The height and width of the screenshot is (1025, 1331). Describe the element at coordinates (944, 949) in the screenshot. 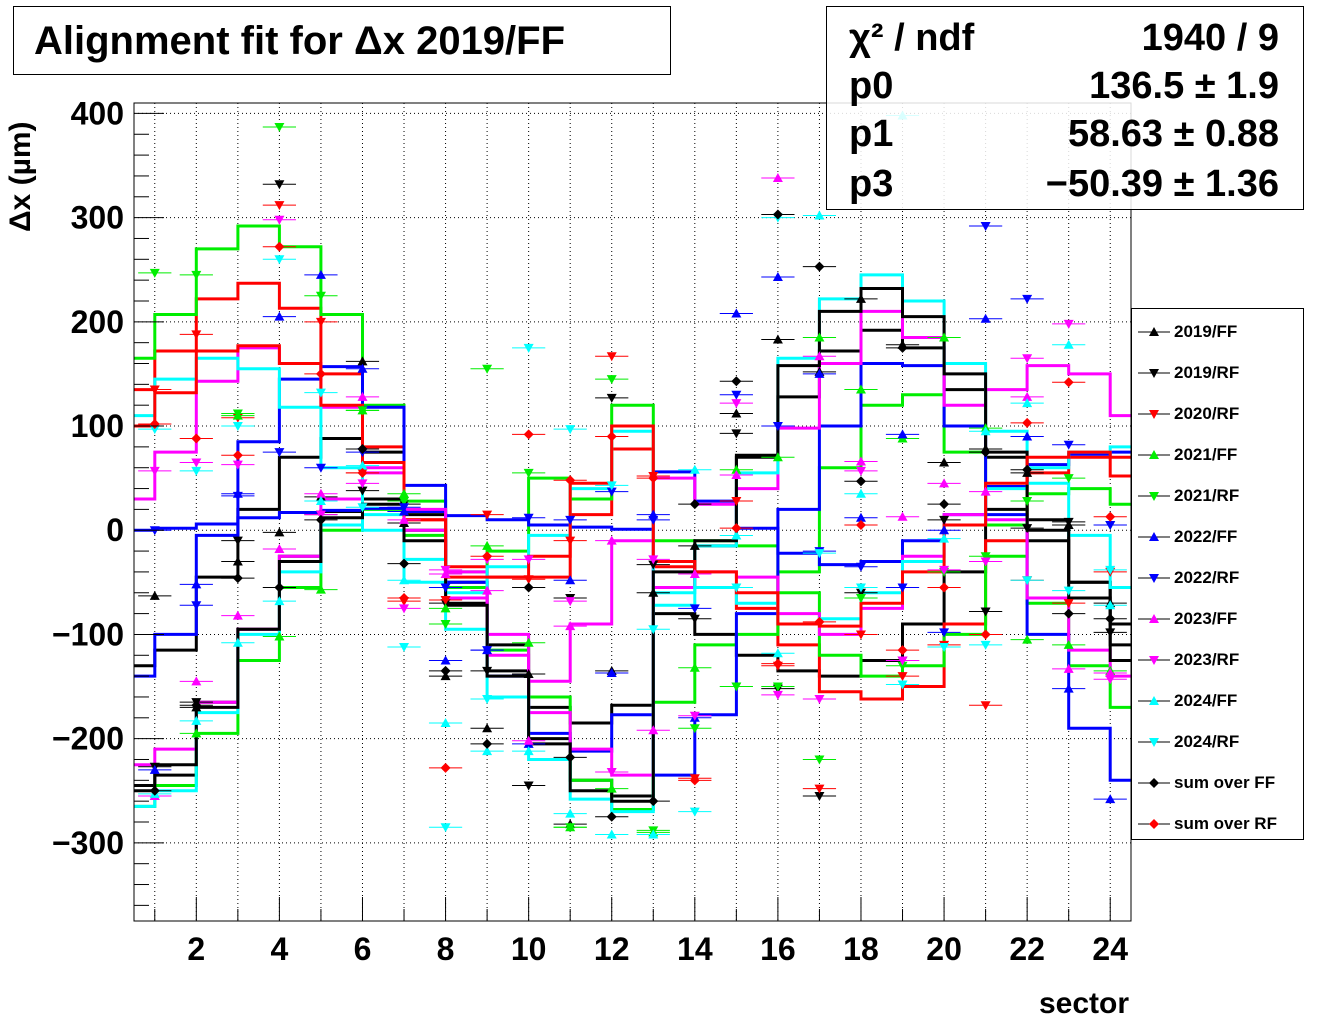

I see `x-tick-label: 20` at that location.